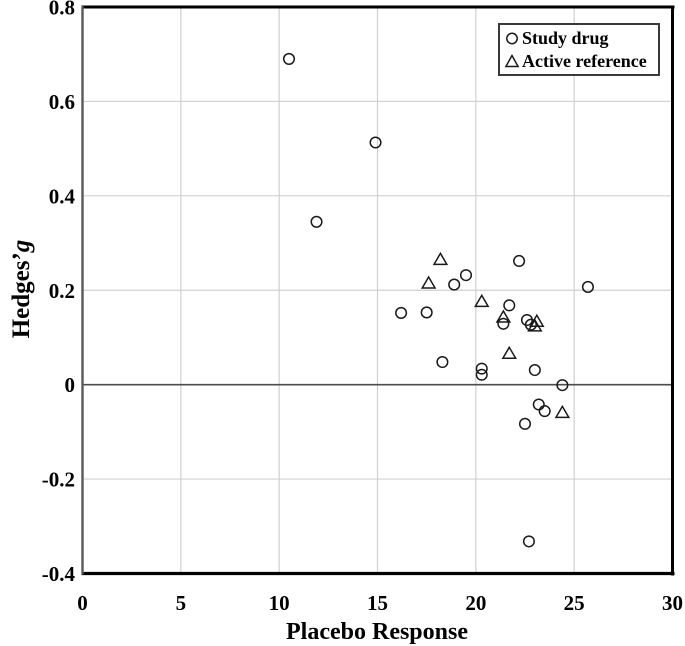 This screenshot has height=646, width=685. Describe the element at coordinates (512, 38) in the screenshot. I see `circle-icon` at that location.